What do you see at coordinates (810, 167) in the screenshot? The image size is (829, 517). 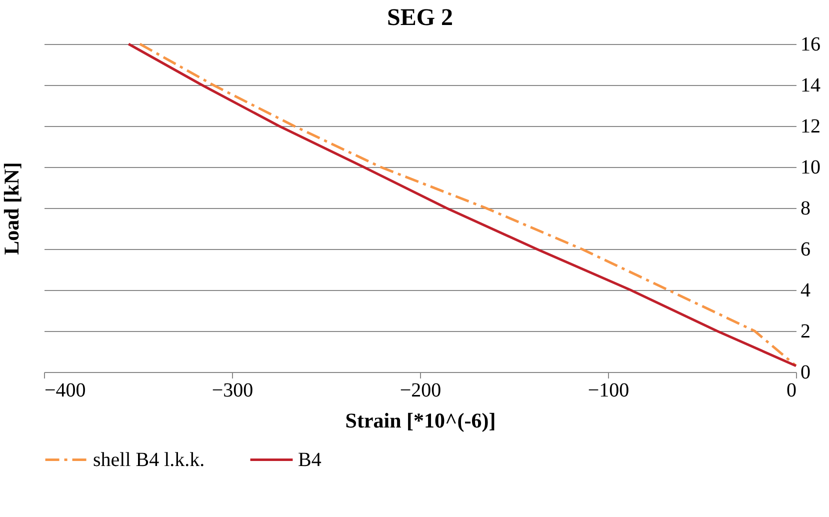 I see `y-tick-label: 10` at bounding box center [810, 167].